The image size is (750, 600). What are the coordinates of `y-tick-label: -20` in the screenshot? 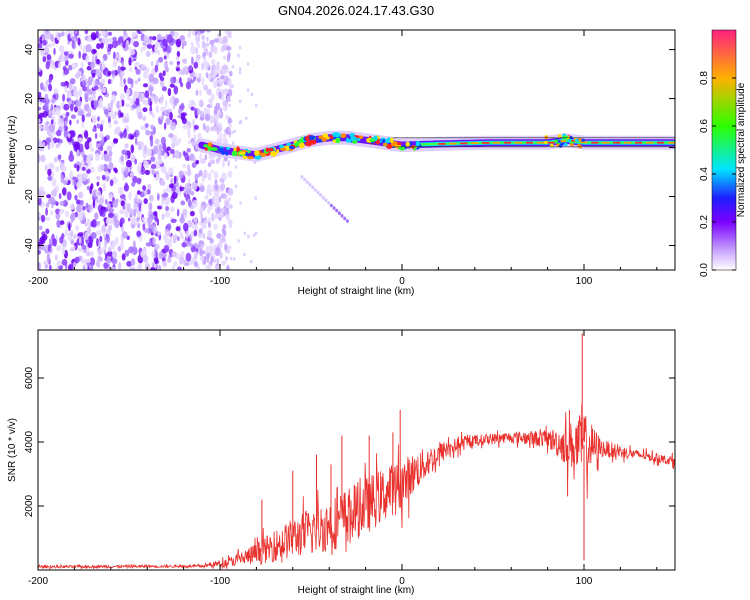 It's located at (29, 196).